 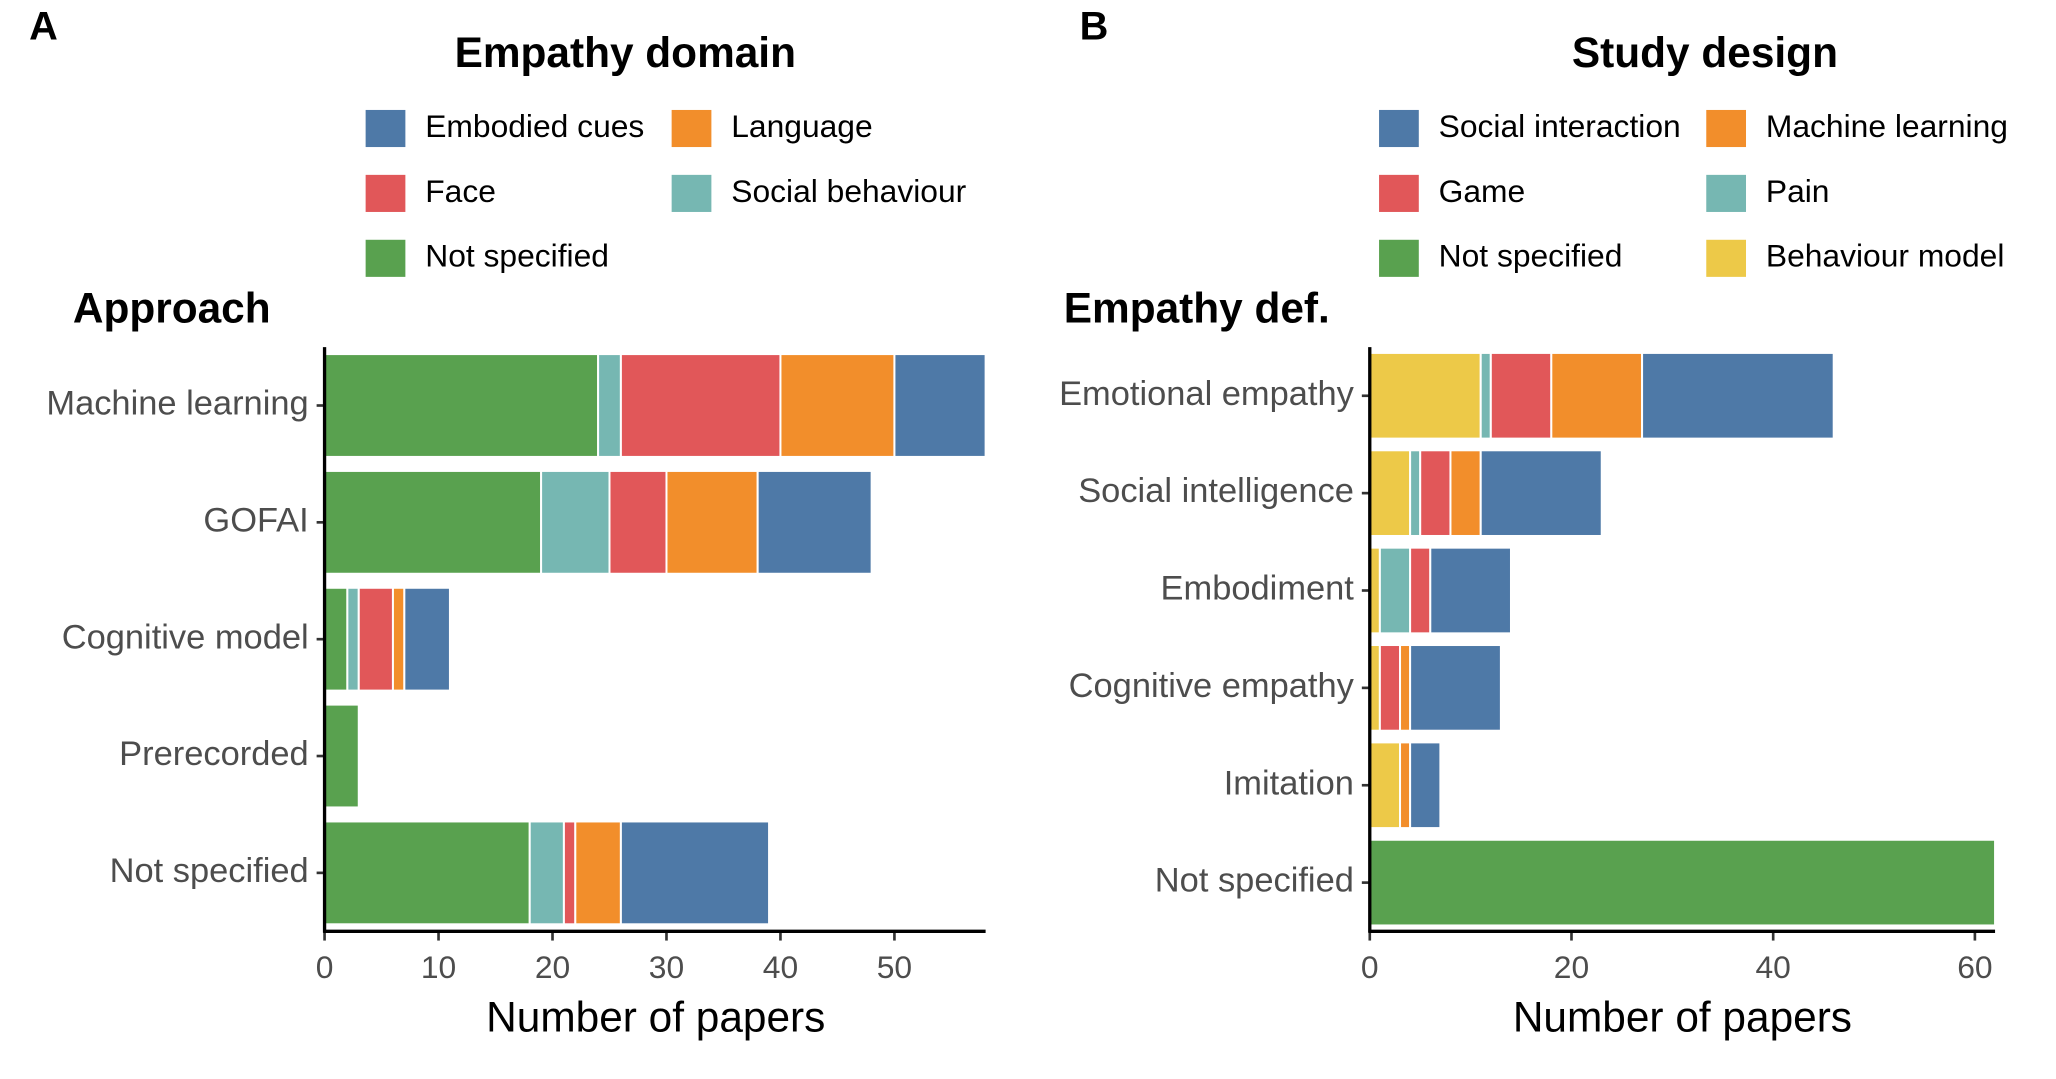 What do you see at coordinates (1705, 52) in the screenshot?
I see `legend-title: Study design` at bounding box center [1705, 52].